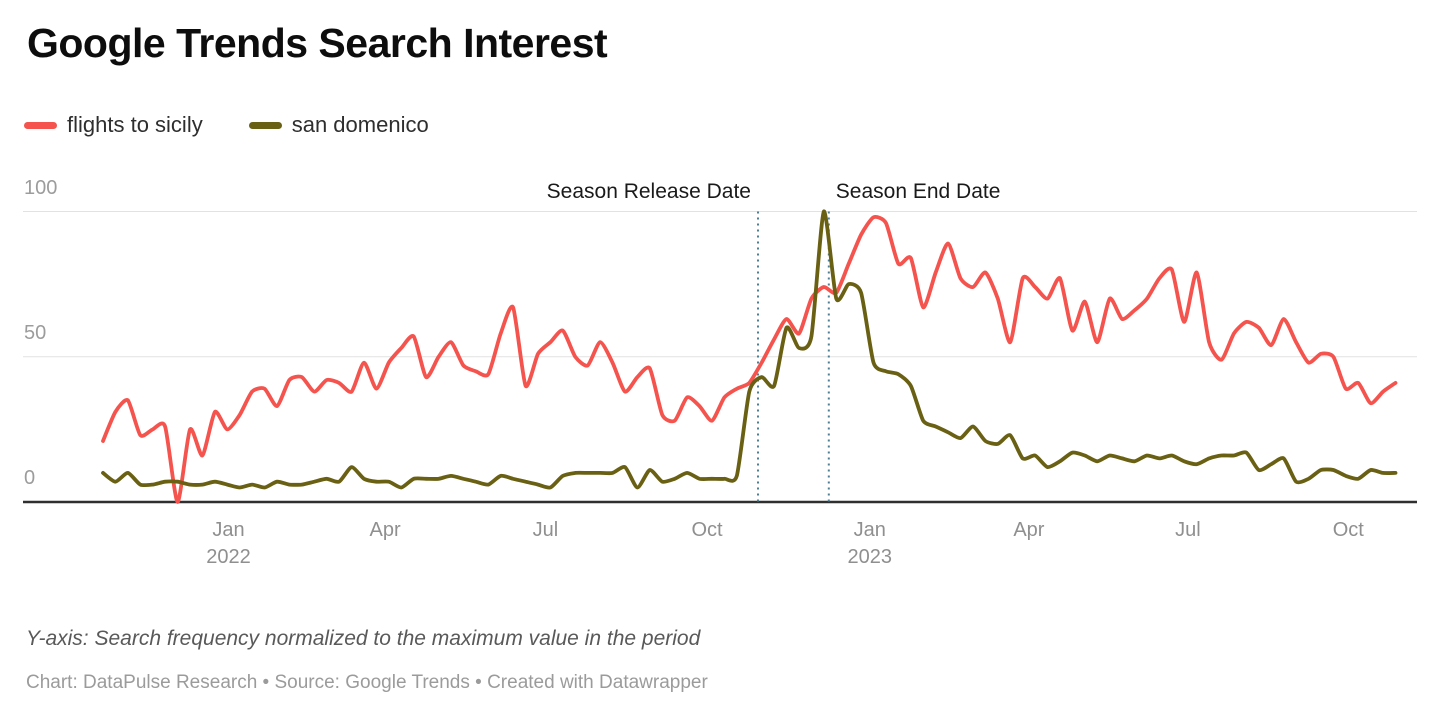  What do you see at coordinates (226, 125) in the screenshot?
I see `legend: flights to sicily san domenico` at bounding box center [226, 125].